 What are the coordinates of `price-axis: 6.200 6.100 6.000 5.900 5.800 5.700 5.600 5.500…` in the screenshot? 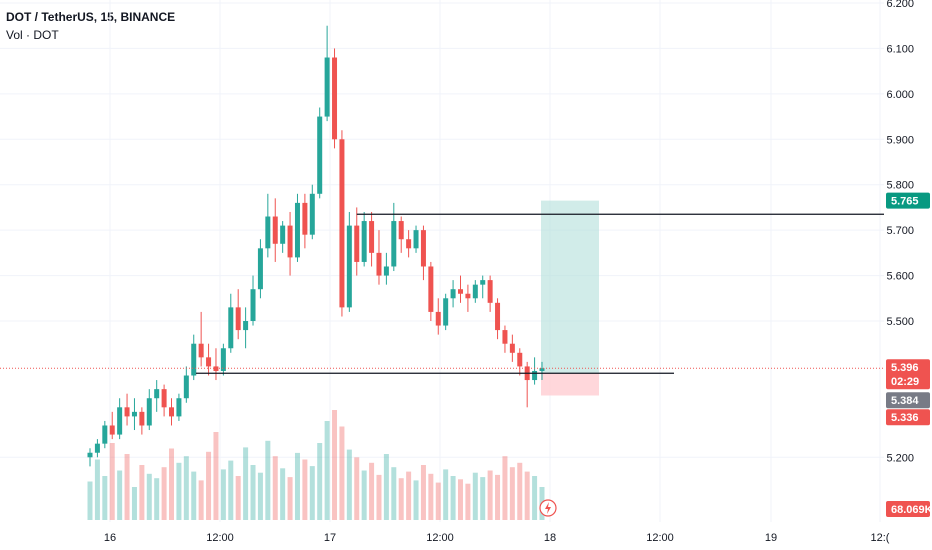 It's located at (900, 232).